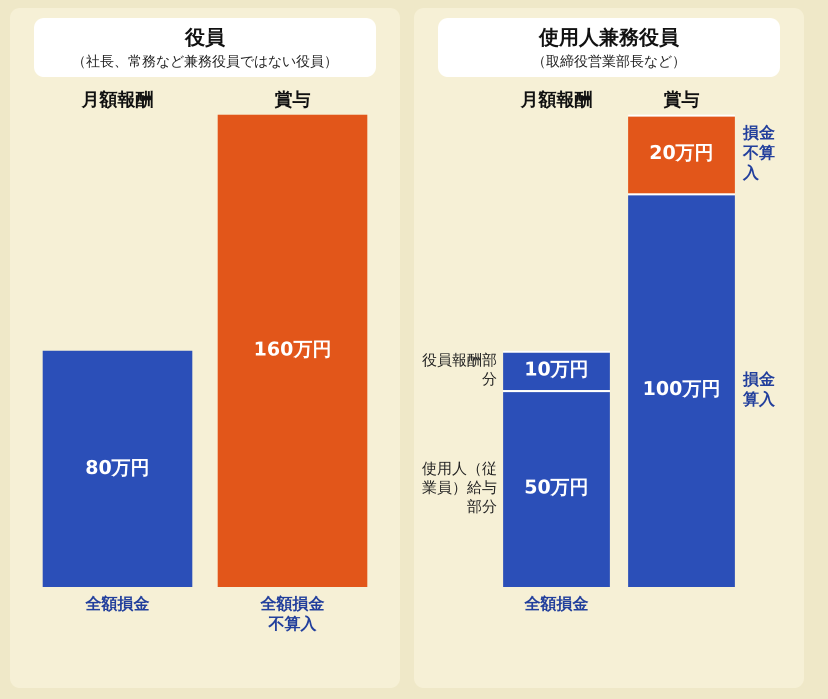 This screenshot has height=699, width=828. What do you see at coordinates (293, 349) in the screenshot?
I see `data-label: 160万円` at bounding box center [293, 349].